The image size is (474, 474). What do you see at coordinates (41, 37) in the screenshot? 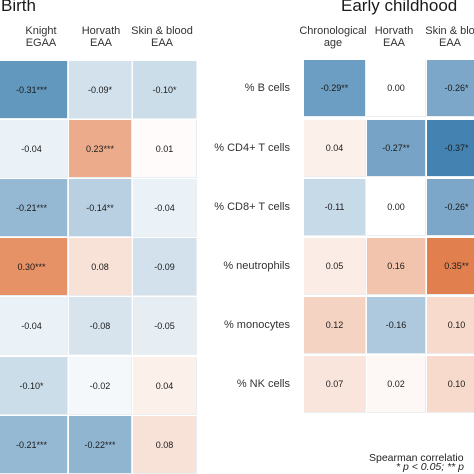
I see `column-header: Knight EGAA` at bounding box center [41, 37].